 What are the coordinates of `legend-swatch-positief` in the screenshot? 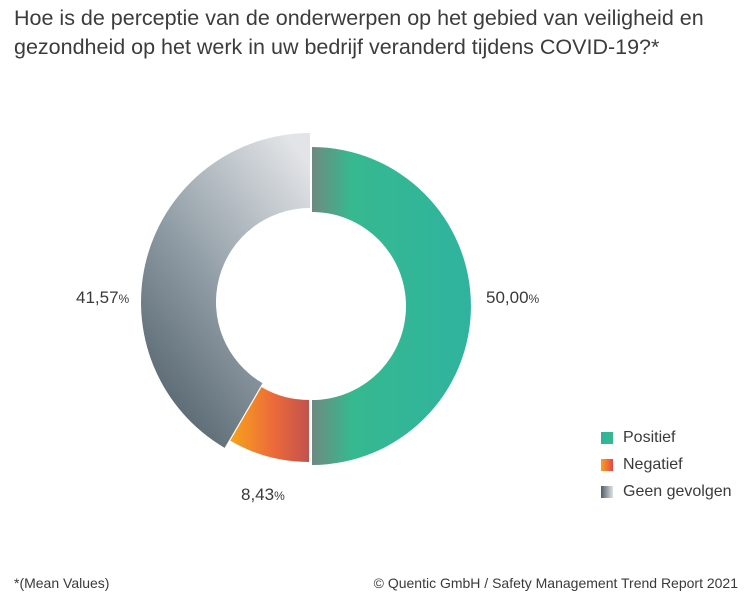 It's located at (607, 437).